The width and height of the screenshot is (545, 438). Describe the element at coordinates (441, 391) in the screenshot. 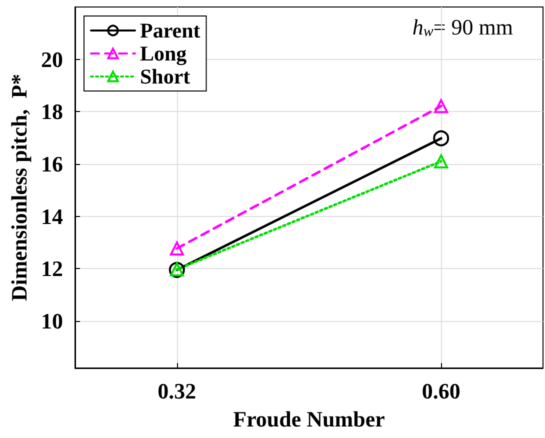

I see `x-tick-label: 0.60` at that location.